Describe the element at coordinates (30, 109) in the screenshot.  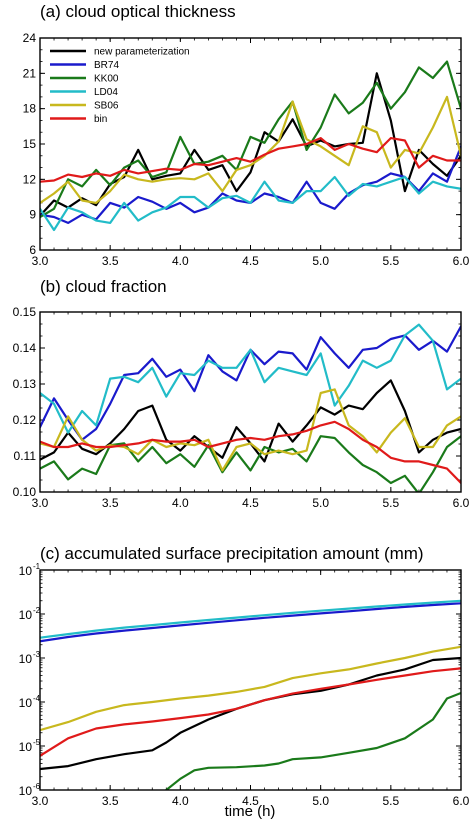
I see `y-tick-label: 18` at that location.